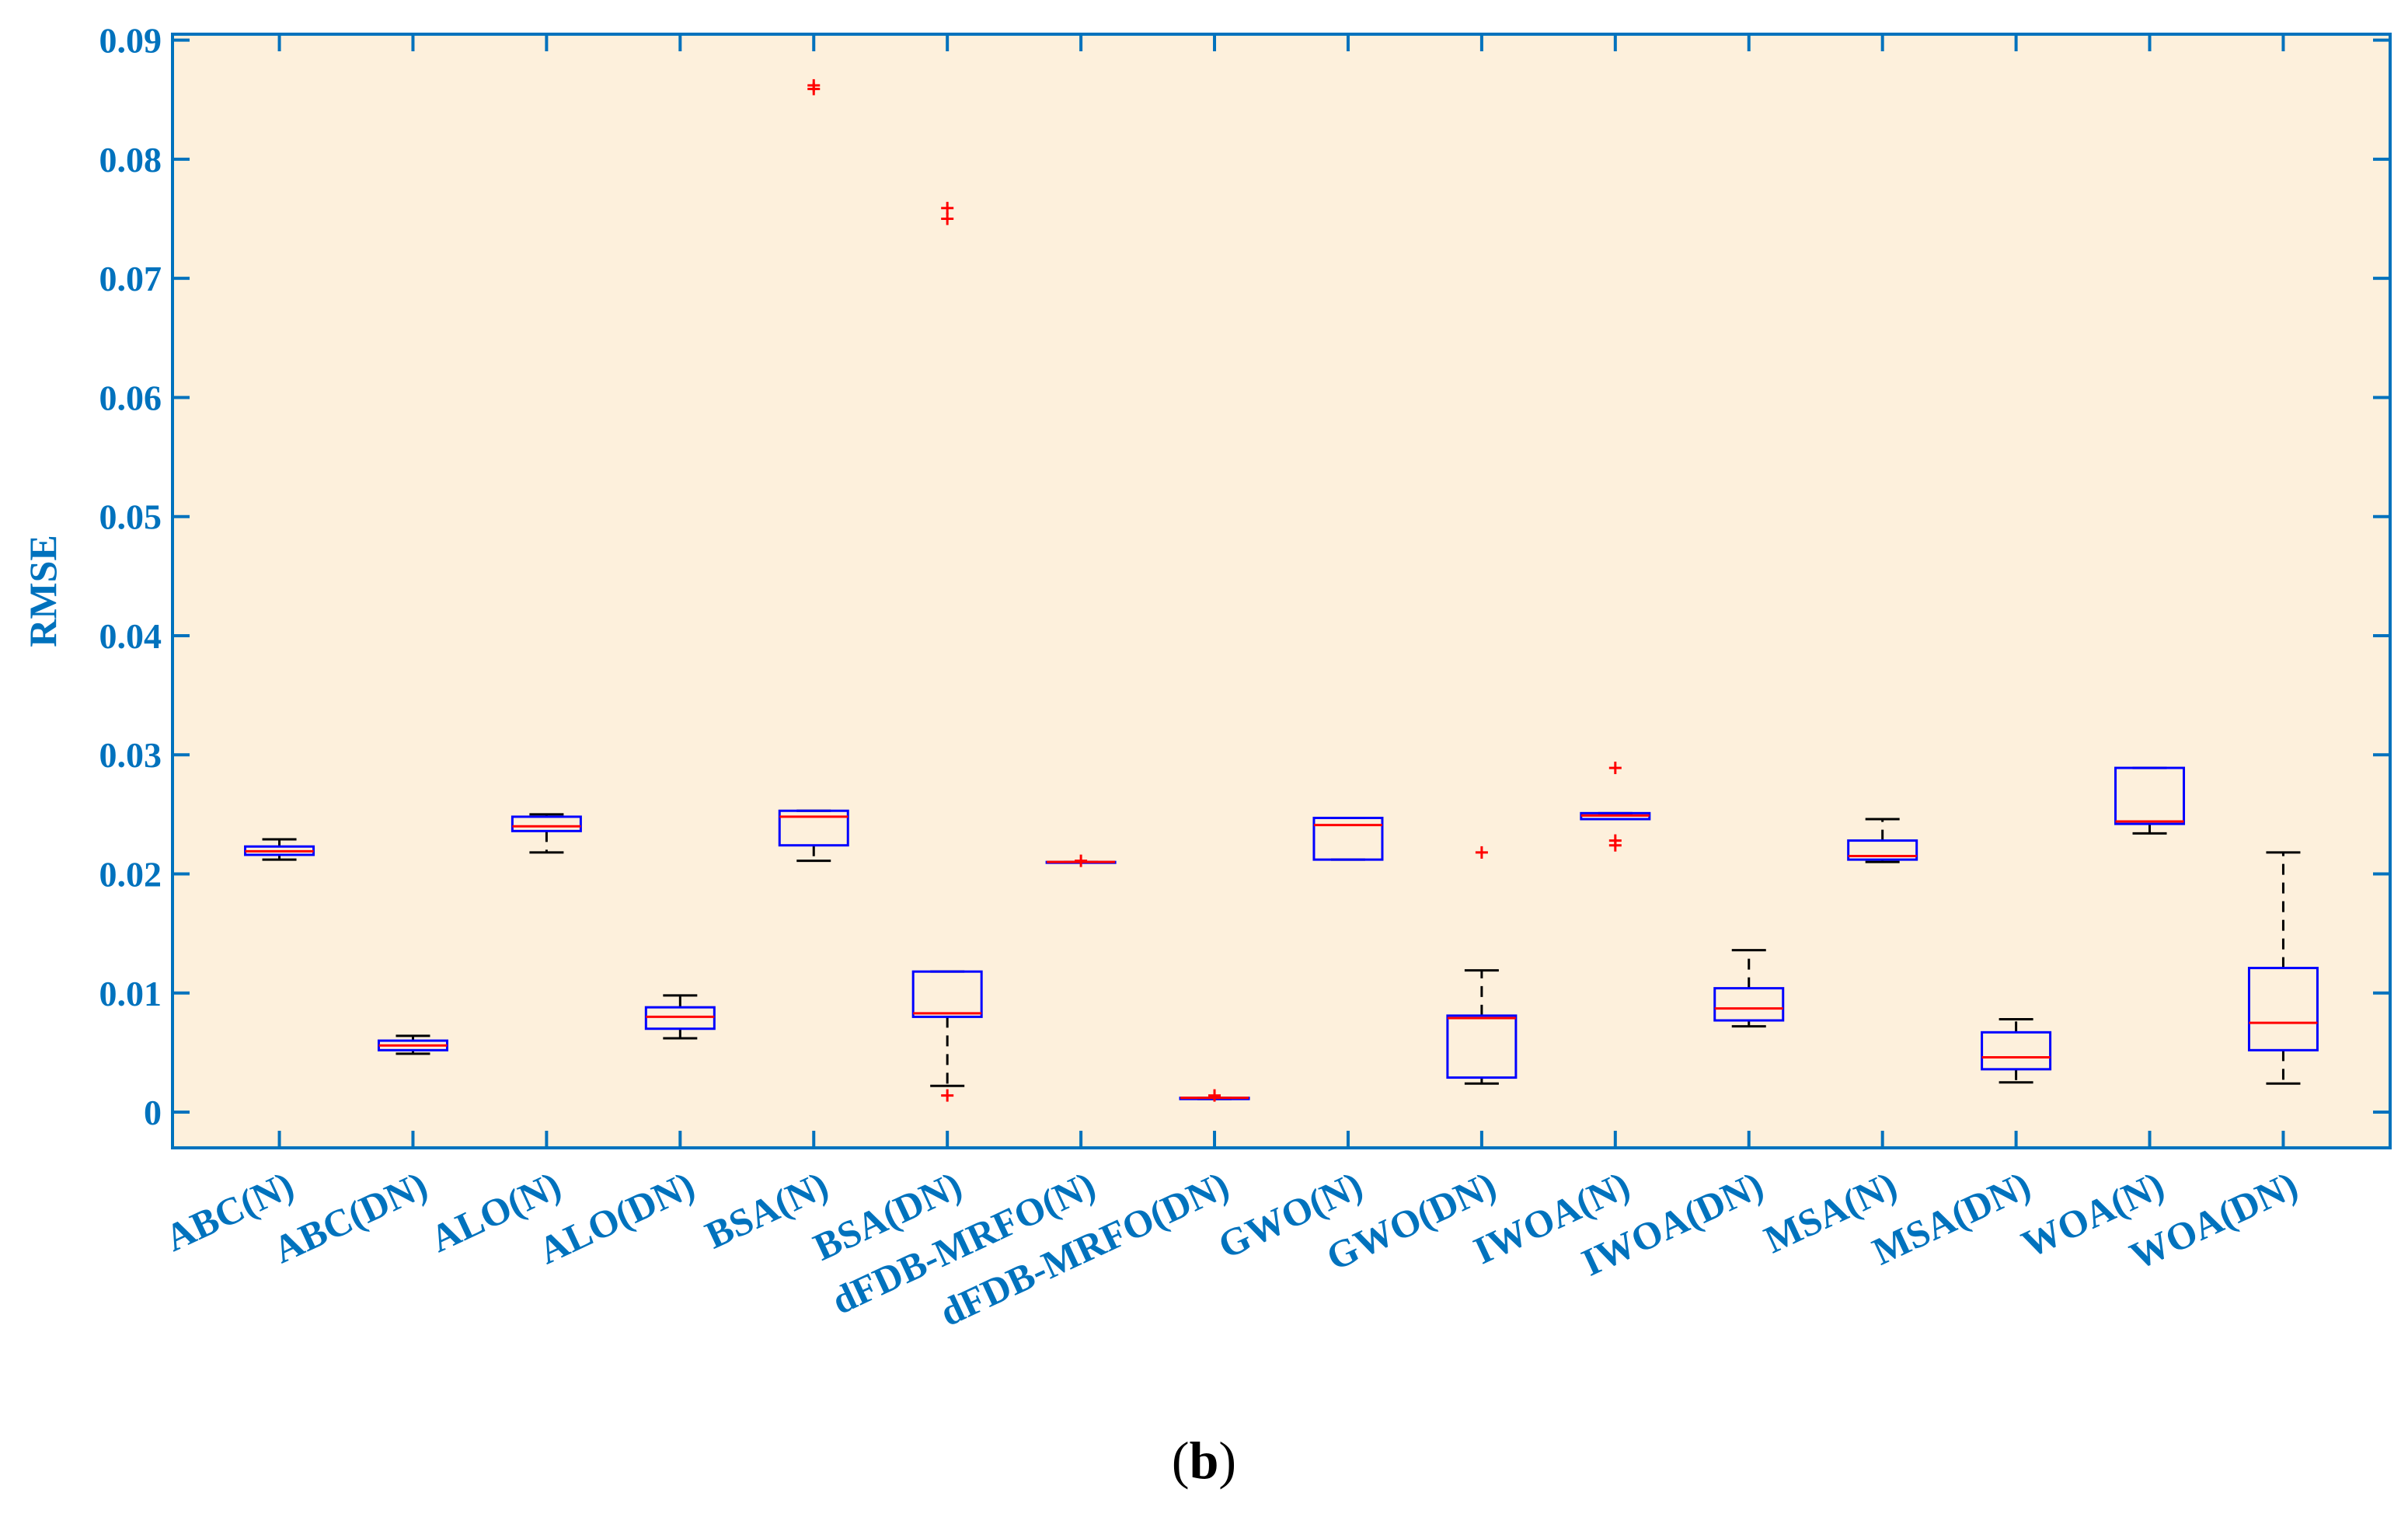 The image size is (2408, 1517). I want to click on box-group-IWOA(DN), so click(1749, 988).